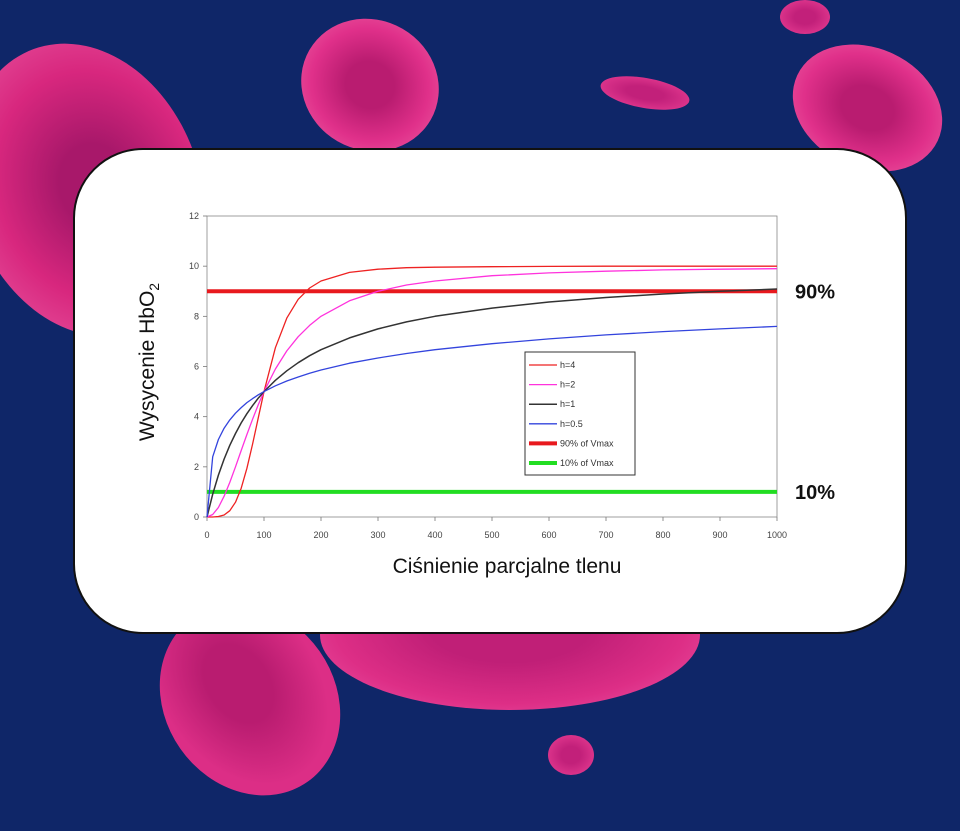  Describe the element at coordinates (491, 535) in the screenshot. I see `x-tick-label: 500` at that location.